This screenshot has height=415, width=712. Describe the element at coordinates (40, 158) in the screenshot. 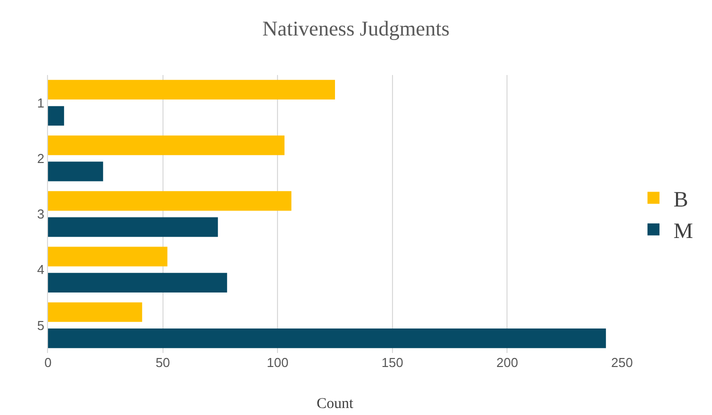

I see `y-tick-label: 2` at that location.